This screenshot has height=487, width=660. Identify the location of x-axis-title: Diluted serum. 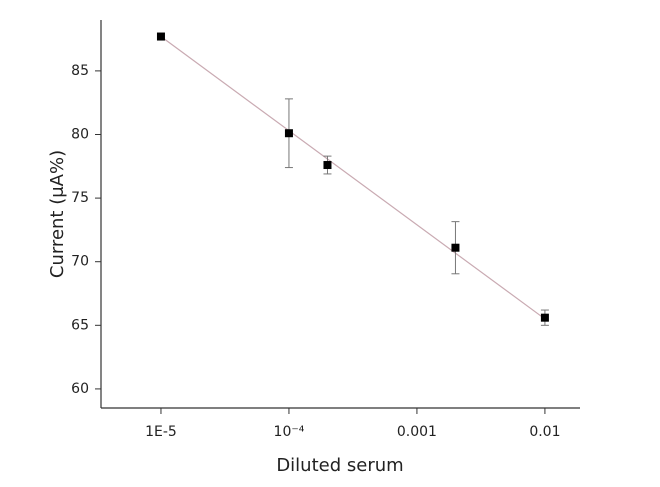
(339, 465).